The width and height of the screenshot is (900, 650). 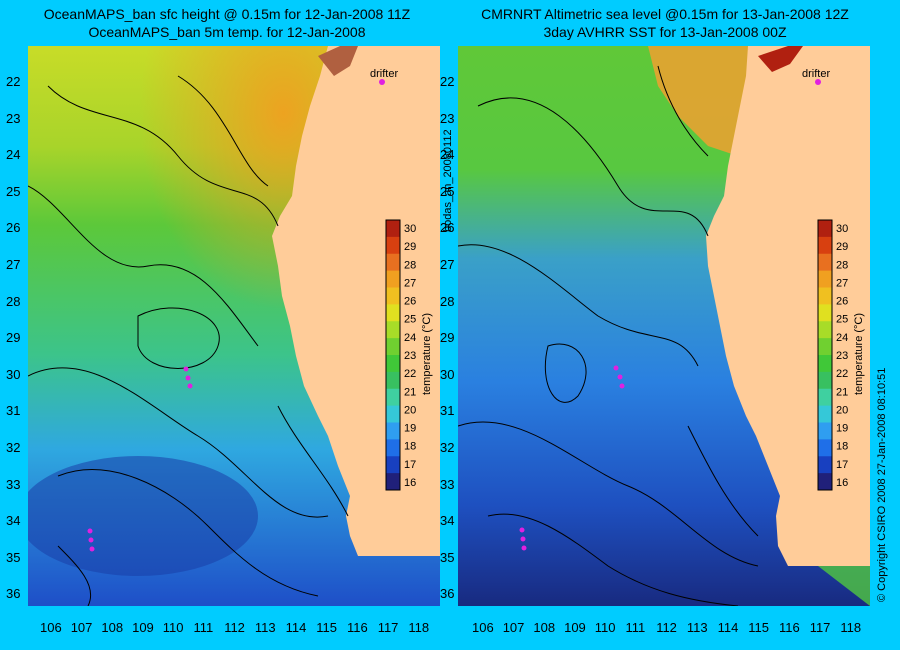 What do you see at coordinates (447, 557) in the screenshot?
I see `lat-tick-label: 35` at bounding box center [447, 557].